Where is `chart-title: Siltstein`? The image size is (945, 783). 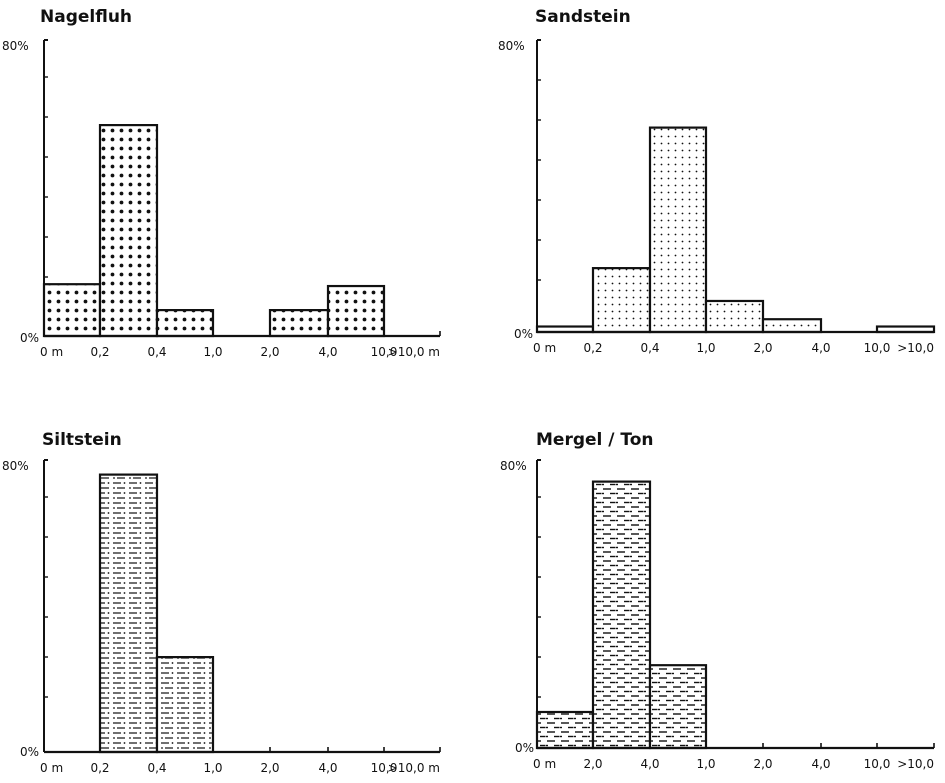
chart-title: Siltstein is located at coordinates (82, 440).